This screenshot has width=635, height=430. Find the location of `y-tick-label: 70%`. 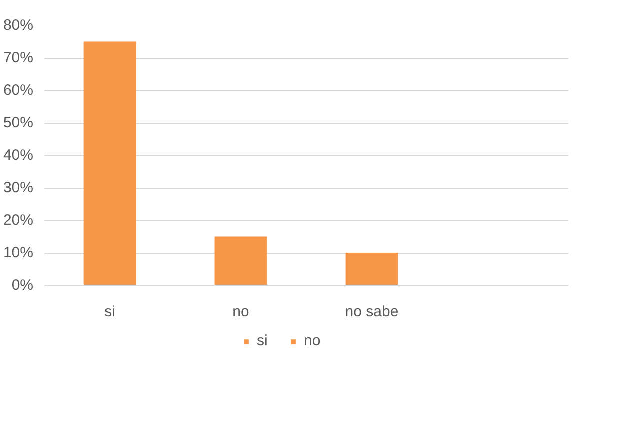

y-tick-label: 70% is located at coordinates (18, 58).